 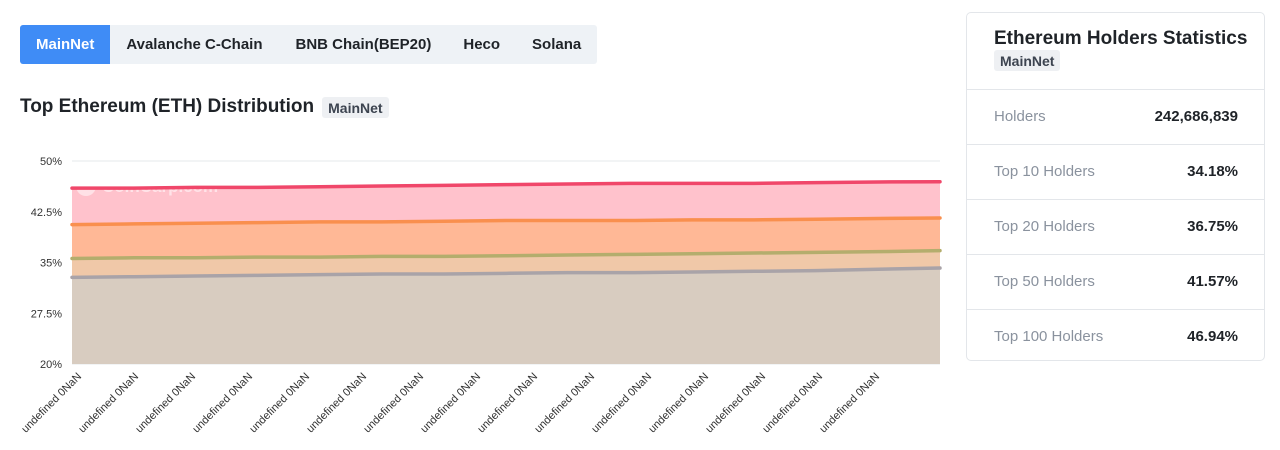 What do you see at coordinates (1115, 337) in the screenshot?
I see `stat-row-top-100: Top 100 Holders 46.94%` at bounding box center [1115, 337].